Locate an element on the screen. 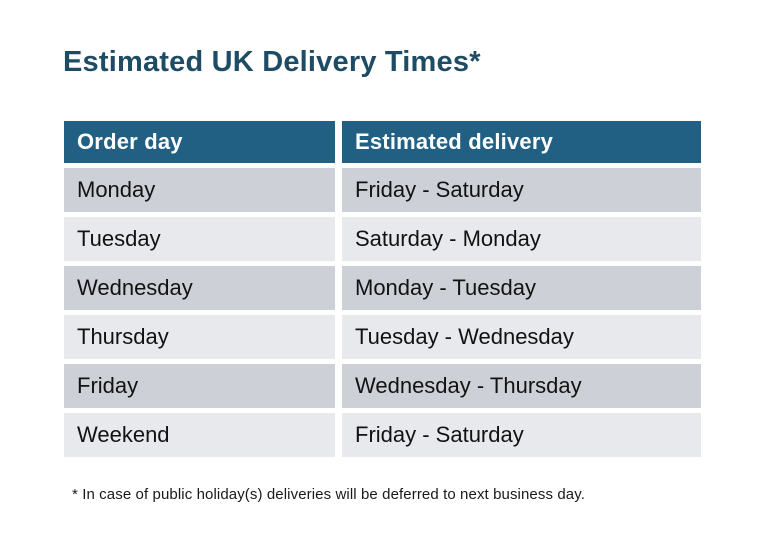 The image size is (769, 555). table-cell-estimated-delivery: Saturday - Monday is located at coordinates (521, 239).